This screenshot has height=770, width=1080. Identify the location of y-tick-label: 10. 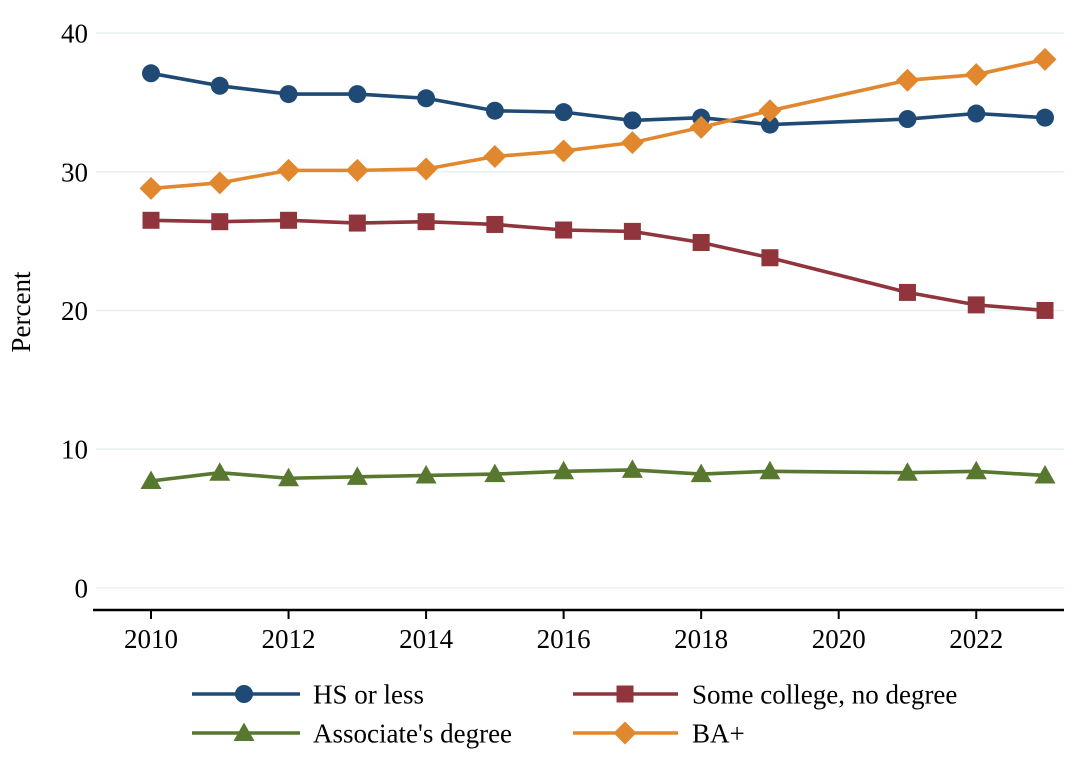
(74, 450).